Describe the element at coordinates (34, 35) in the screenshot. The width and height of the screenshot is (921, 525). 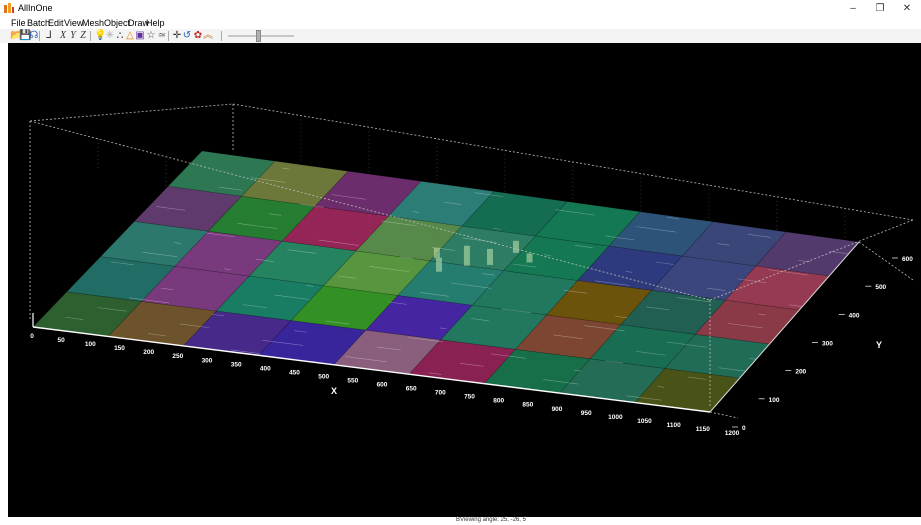
I see `network-icon: ☊` at that location.